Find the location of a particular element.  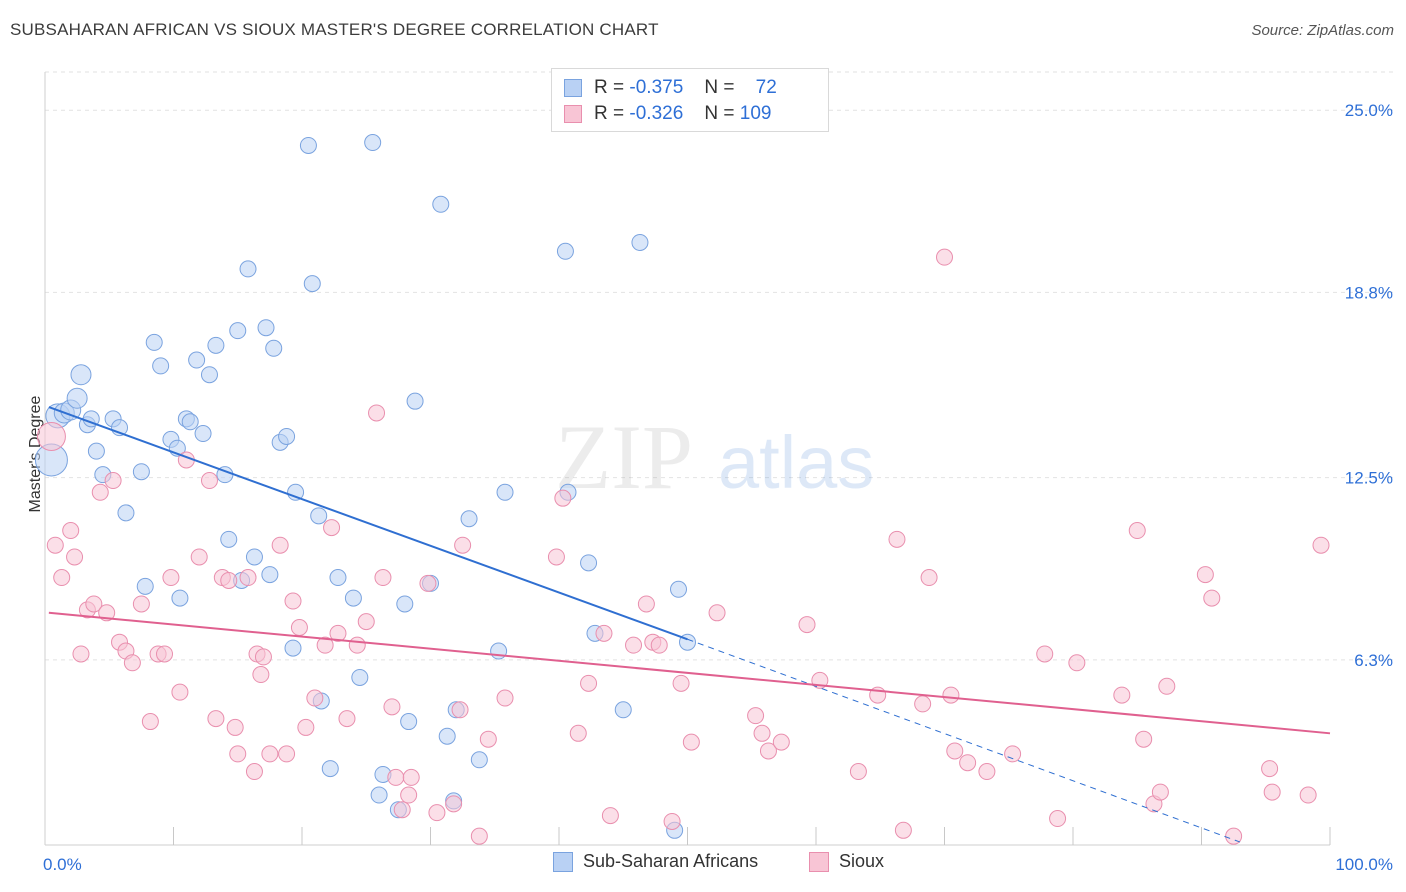

trend-line-sioux is located at coordinates (689, 673).